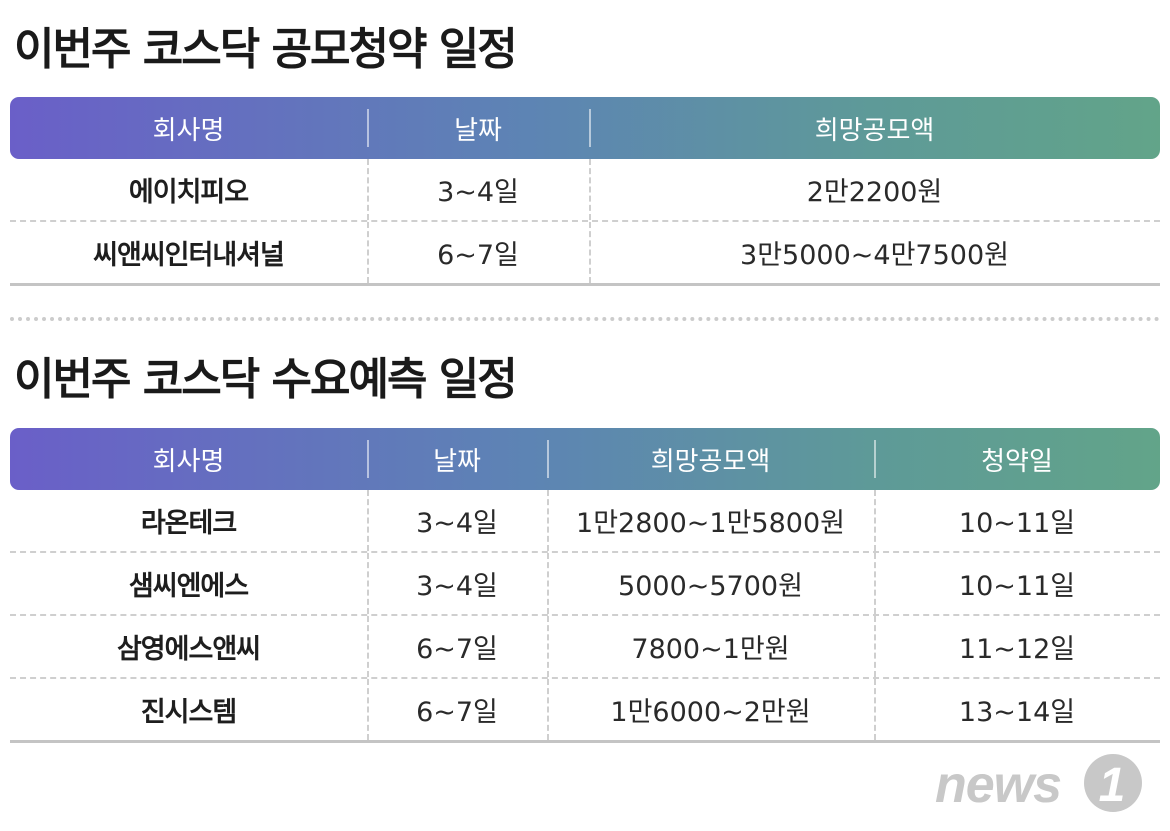 The height and width of the screenshot is (831, 1170). I want to click on company-name: 진시스템, so click(188, 712).